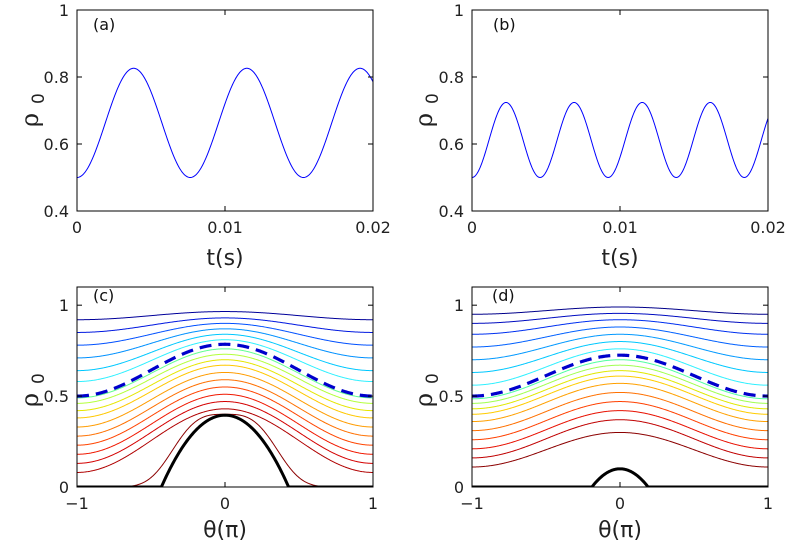 The image size is (787, 543). Describe the element at coordinates (459, 487) in the screenshot. I see `panel-d-ytick-label: 0` at that location.